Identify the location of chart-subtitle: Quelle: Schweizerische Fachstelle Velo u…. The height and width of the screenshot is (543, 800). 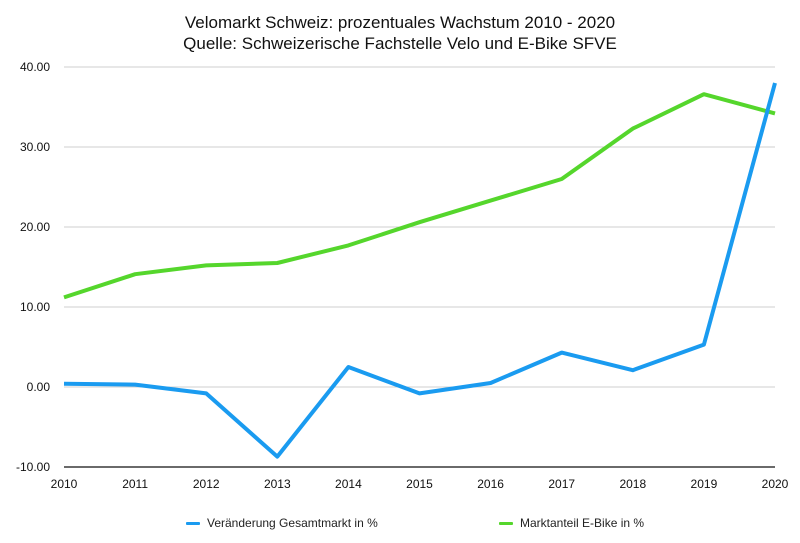
(400, 43).